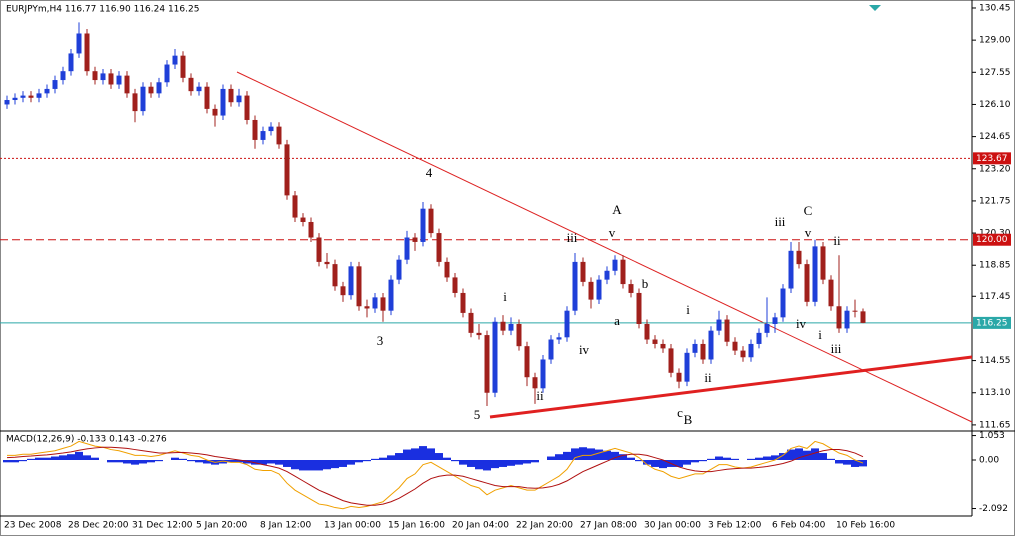  Describe the element at coordinates (995, 73) in the screenshot. I see `y-tick-label: 127.55` at that location.